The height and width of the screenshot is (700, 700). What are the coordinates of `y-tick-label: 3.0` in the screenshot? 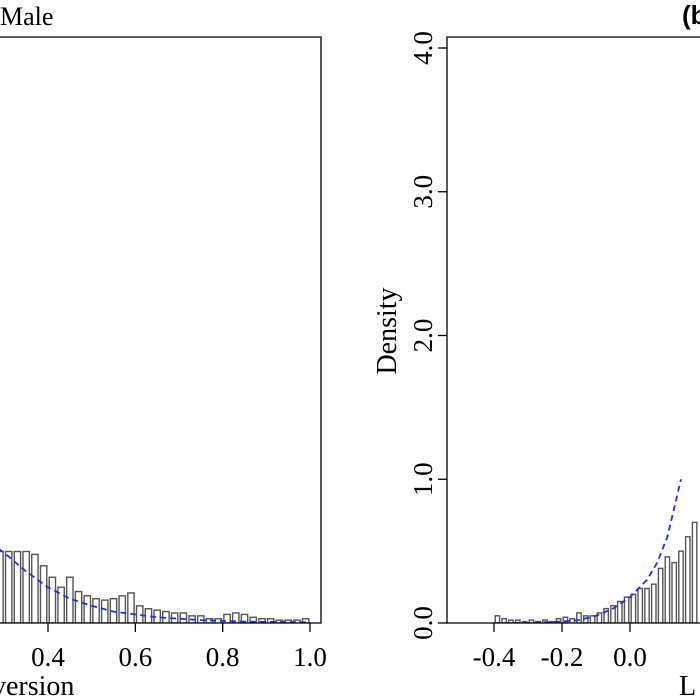 It's located at (423, 192).